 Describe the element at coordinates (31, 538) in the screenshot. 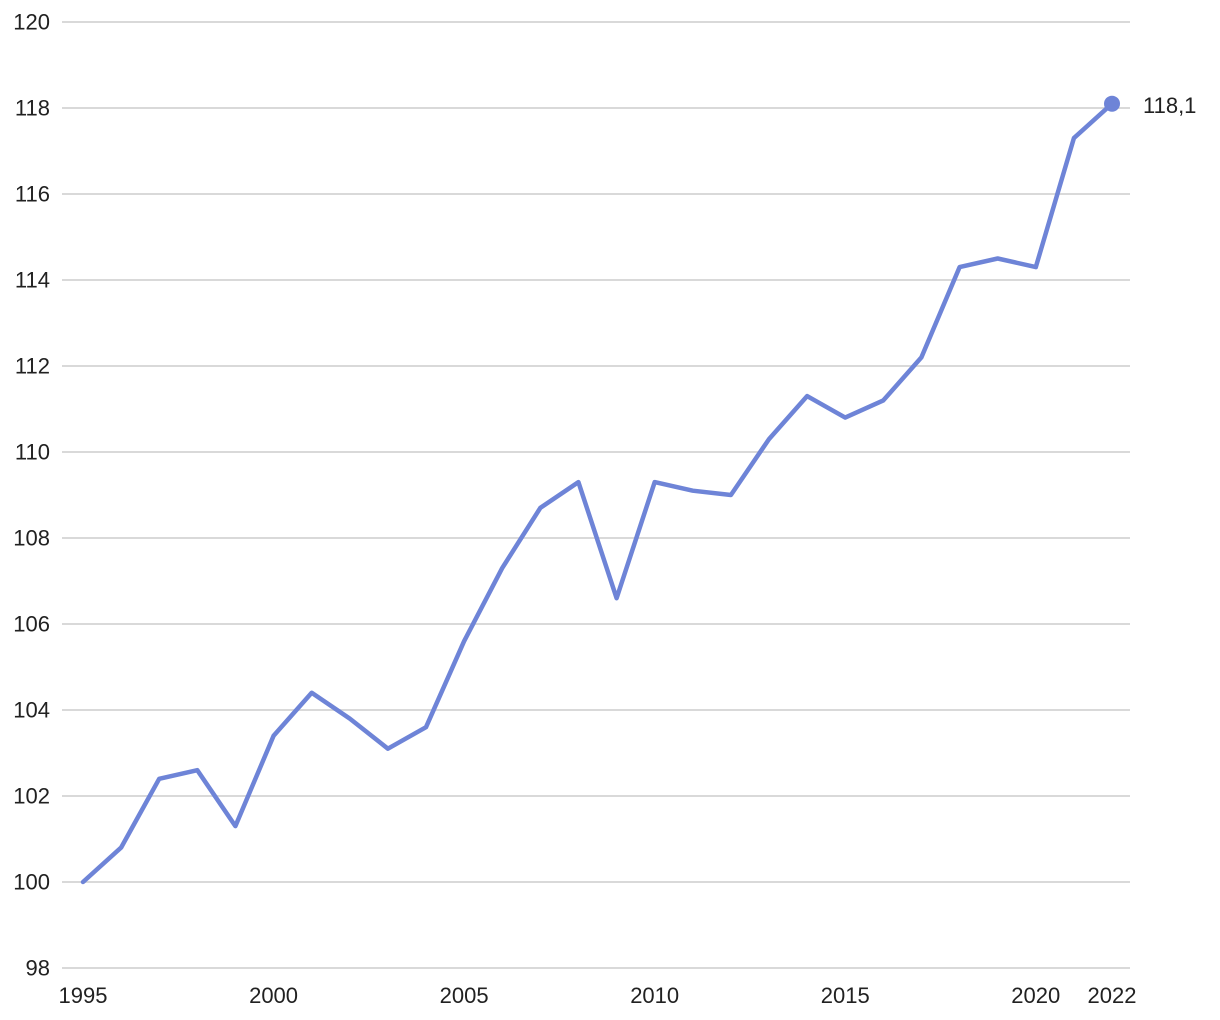

I see `y-axis-tick-label: 108` at that location.